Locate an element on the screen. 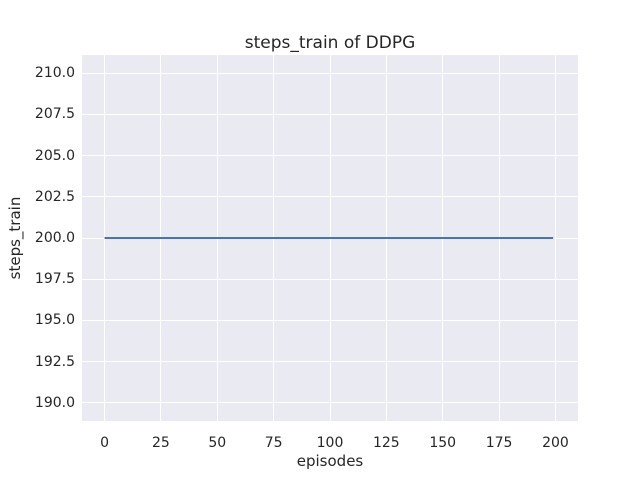 This screenshot has height=480, width=640. x-tick-label: 75 is located at coordinates (273, 443).